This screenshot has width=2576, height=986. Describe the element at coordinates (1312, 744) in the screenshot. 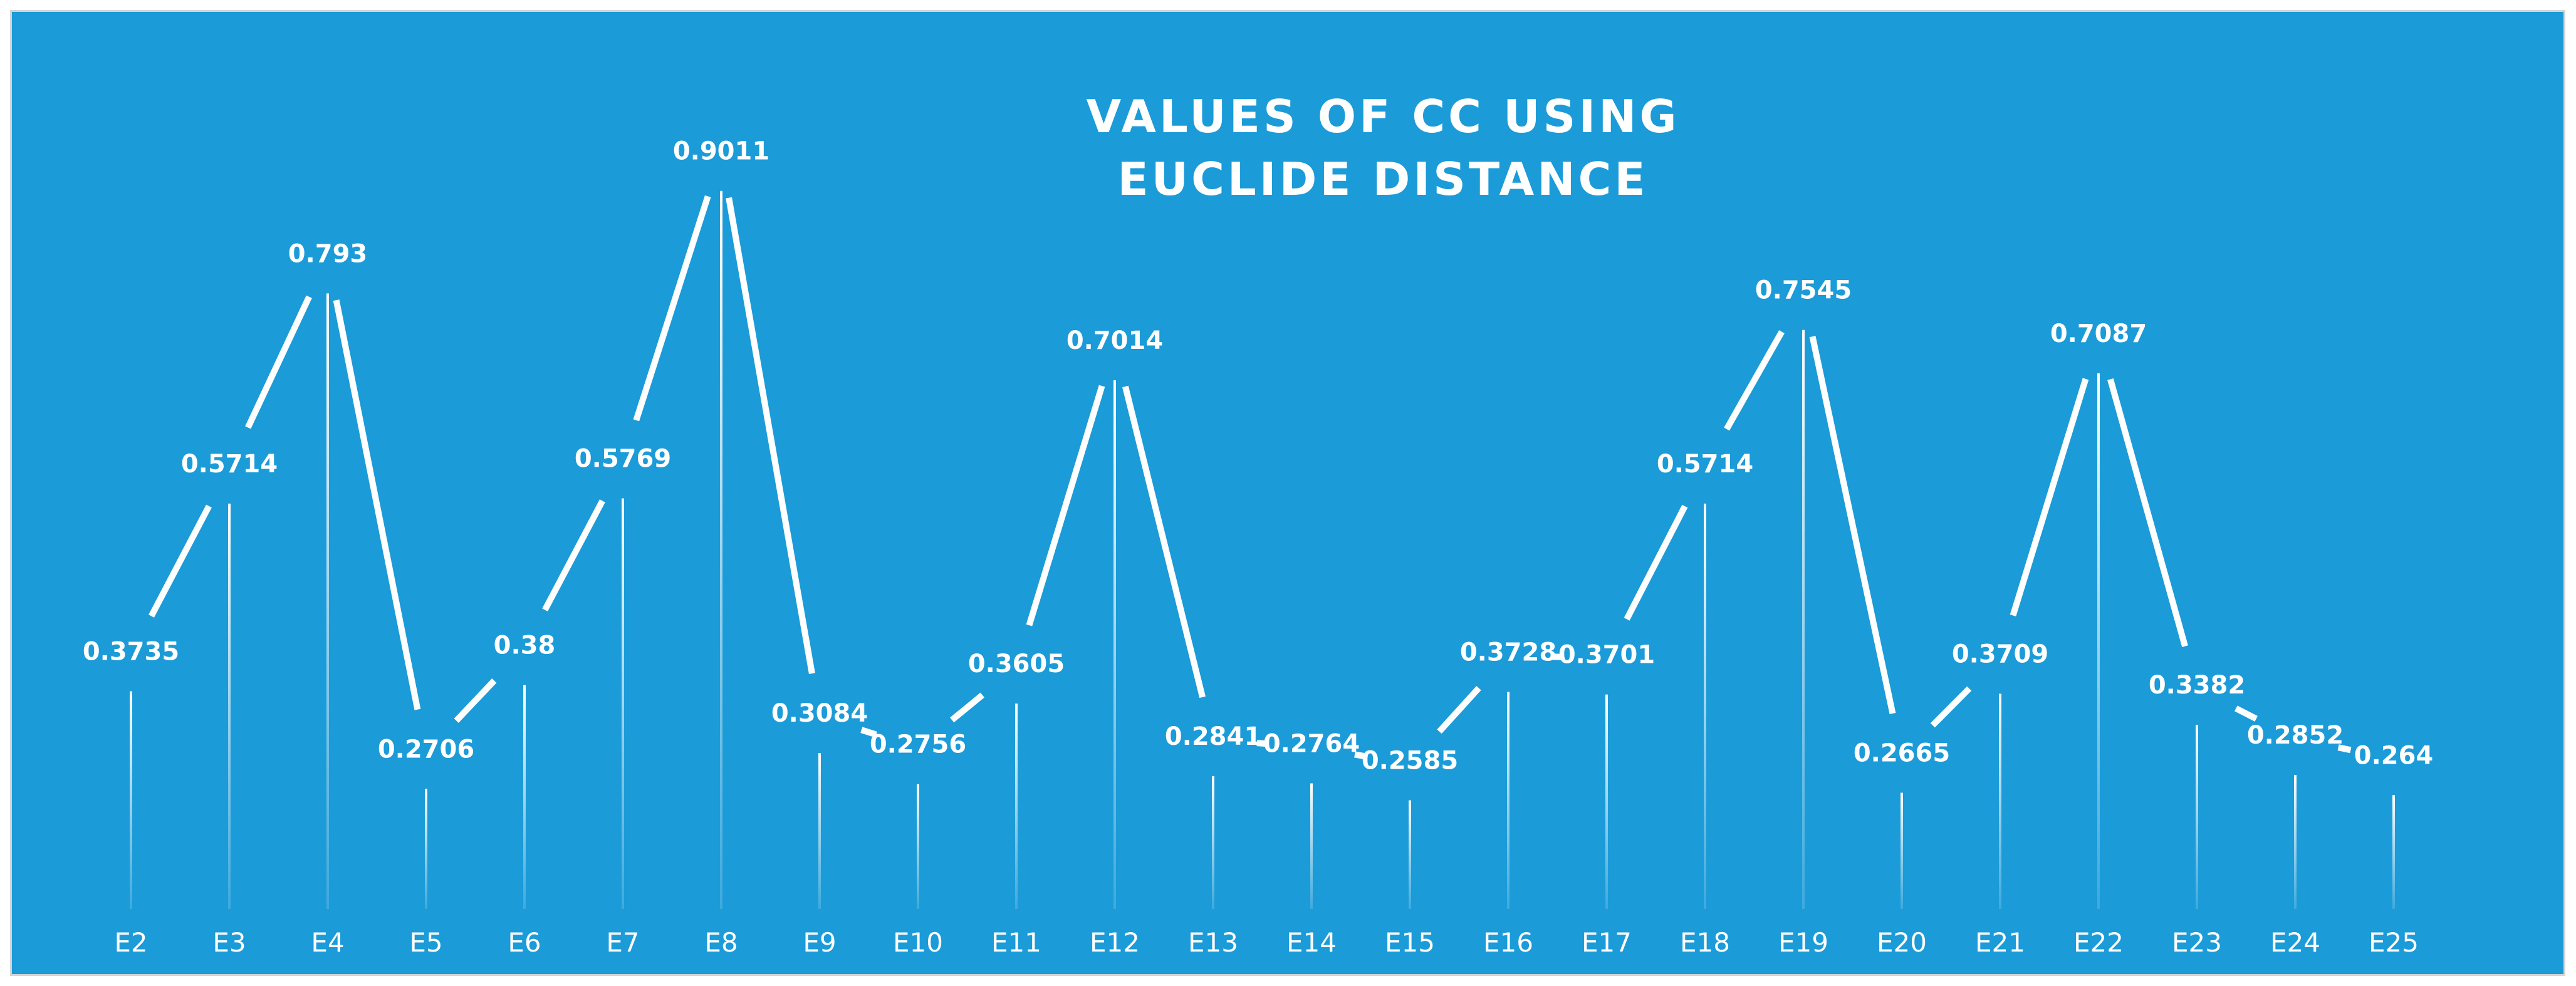

I see `data-label-e14: 0.2764` at that location.